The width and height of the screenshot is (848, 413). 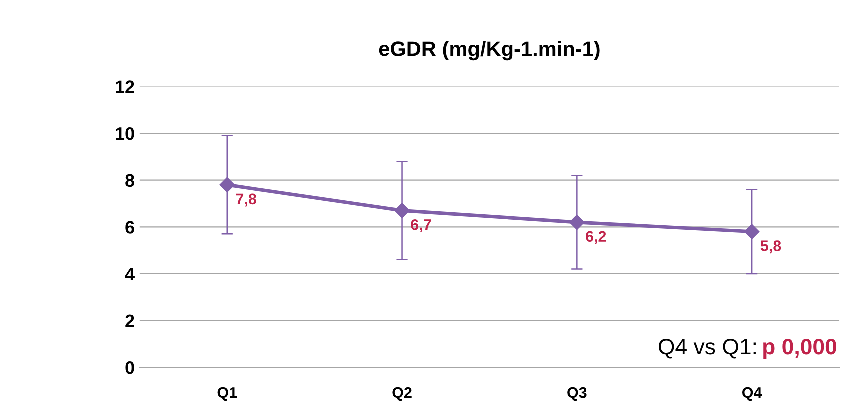 I want to click on y-tick-label: 8, so click(x=130, y=181).